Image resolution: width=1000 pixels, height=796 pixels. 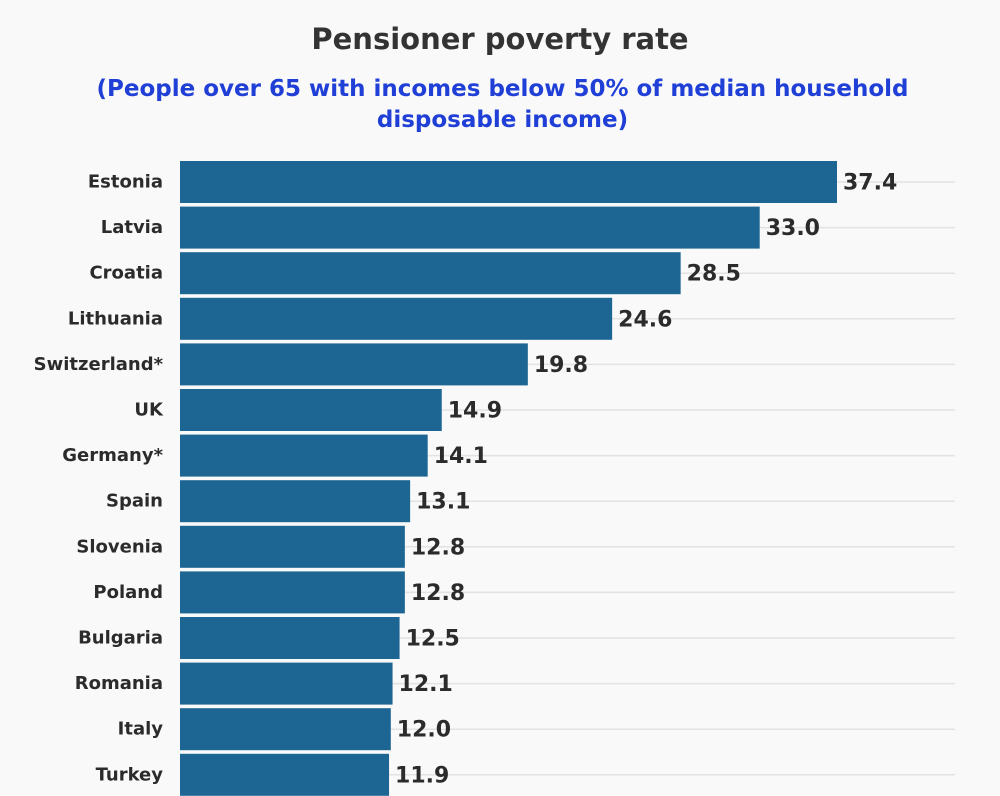 What do you see at coordinates (433, 639) in the screenshot?
I see `value-label: 12.5` at bounding box center [433, 639].